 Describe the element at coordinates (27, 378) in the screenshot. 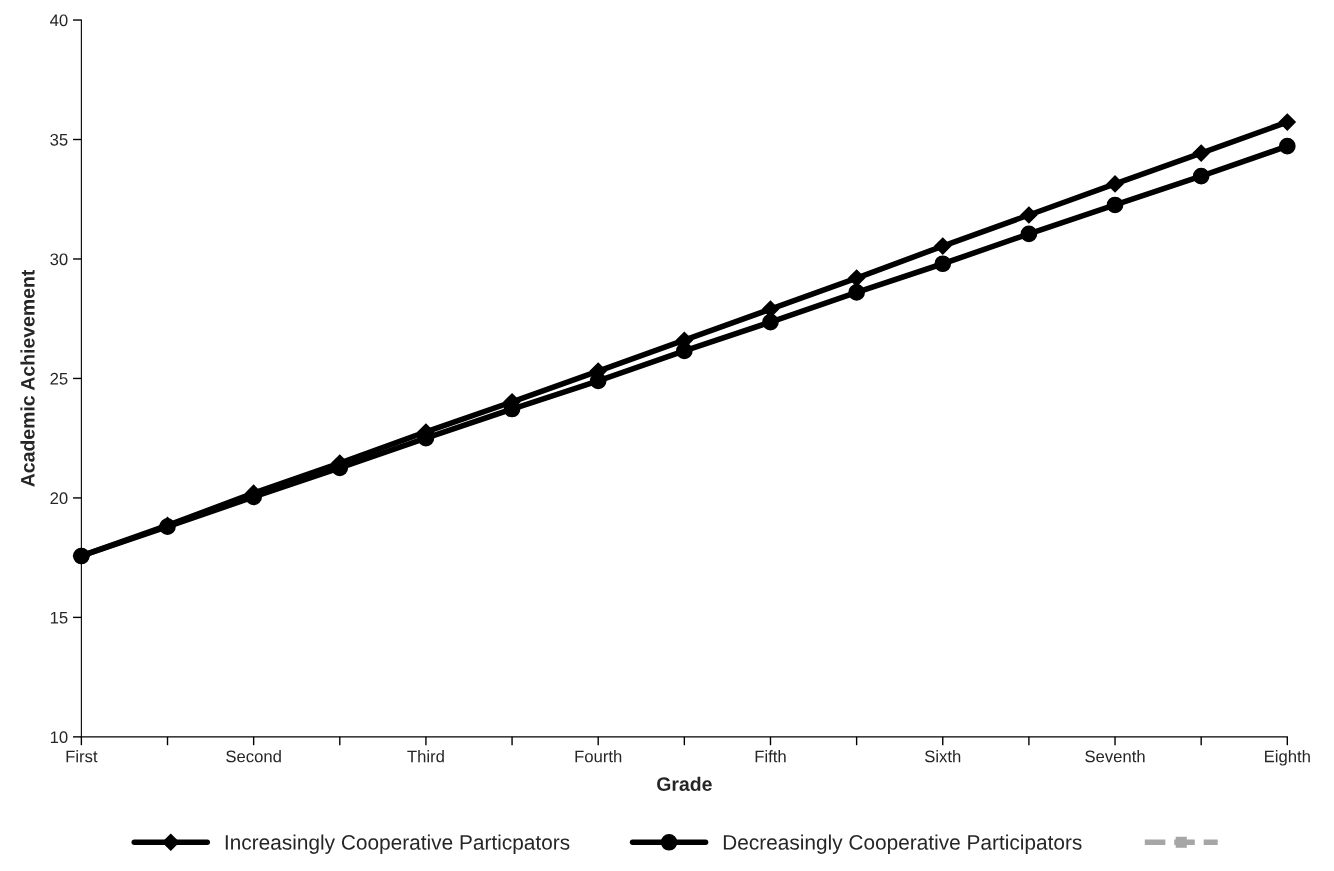

I see `y-axis-title: Academic Achievement` at that location.